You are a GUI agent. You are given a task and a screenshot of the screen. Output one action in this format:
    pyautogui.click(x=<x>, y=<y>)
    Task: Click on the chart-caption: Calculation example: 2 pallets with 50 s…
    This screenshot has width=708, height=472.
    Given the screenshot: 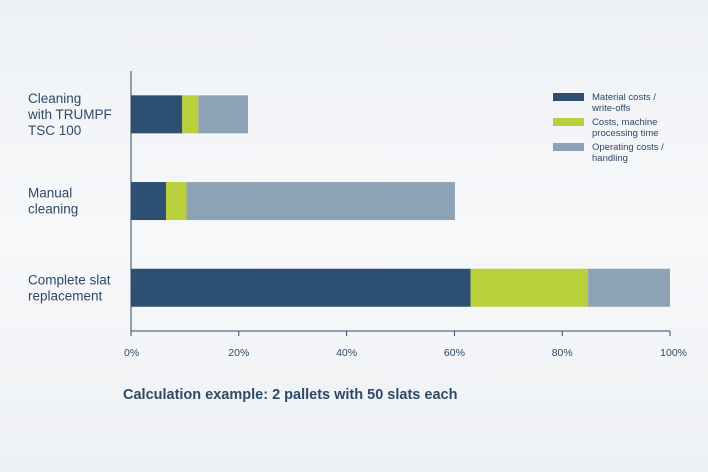 What is the action you would take?
    pyautogui.click(x=290, y=395)
    